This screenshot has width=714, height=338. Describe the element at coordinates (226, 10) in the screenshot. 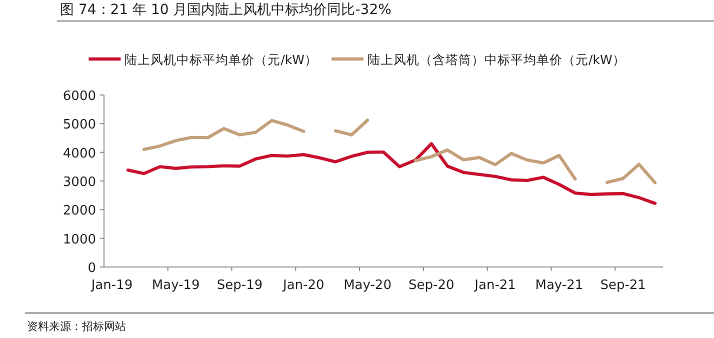

I see `chart-title: 图 74：21 年 10 月国内陆上风机中标均价同比-32%` at that location.